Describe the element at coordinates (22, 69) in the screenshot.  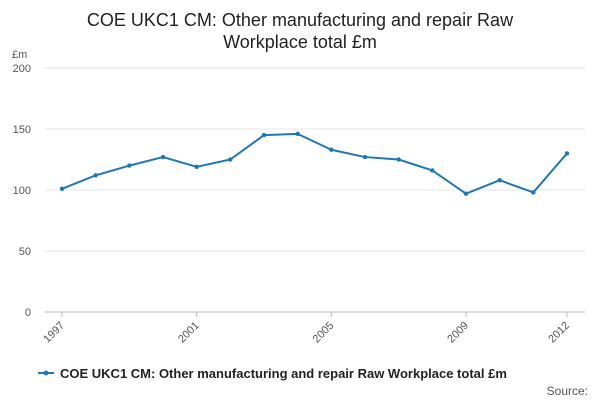
I see `y-tick-label: 200` at that location.